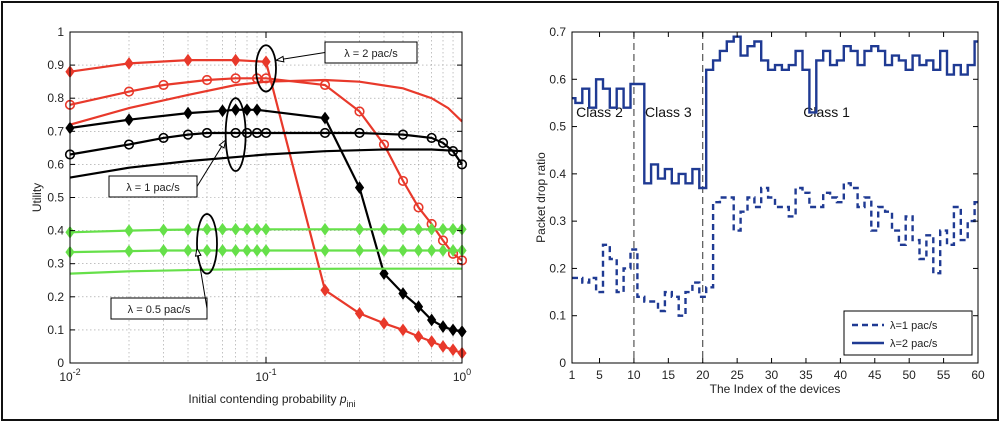 Image resolution: width=1000 pixels, height=422 pixels. What do you see at coordinates (572, 375) in the screenshot?
I see `x-tick-label: 1` at bounding box center [572, 375].